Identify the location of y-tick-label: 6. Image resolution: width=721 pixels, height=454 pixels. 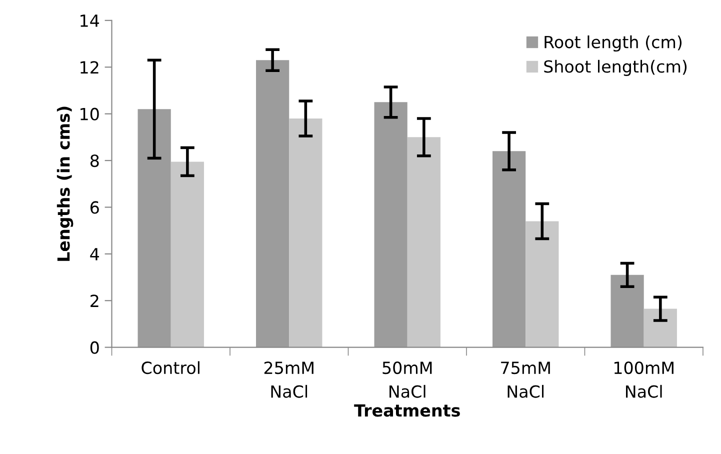
(94, 207).